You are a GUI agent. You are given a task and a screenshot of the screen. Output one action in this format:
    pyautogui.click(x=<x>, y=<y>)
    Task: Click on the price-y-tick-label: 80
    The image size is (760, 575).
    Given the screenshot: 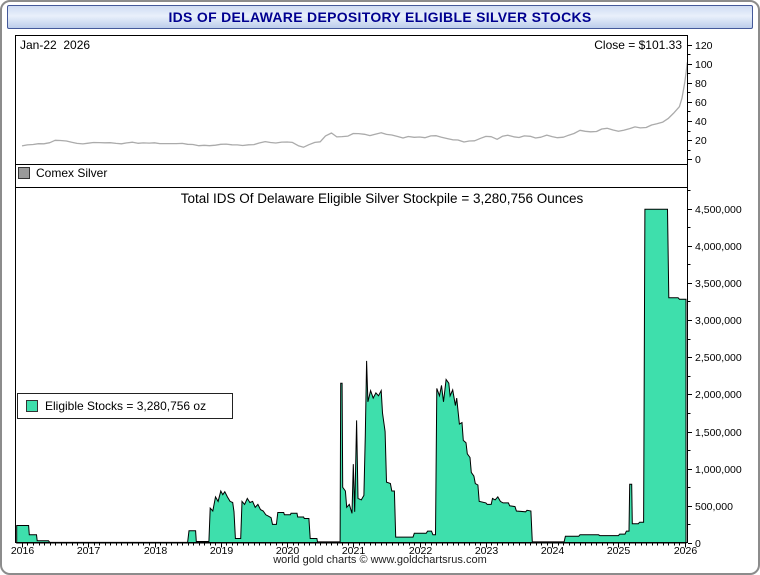 What is the action you would take?
    pyautogui.click(x=701, y=84)
    